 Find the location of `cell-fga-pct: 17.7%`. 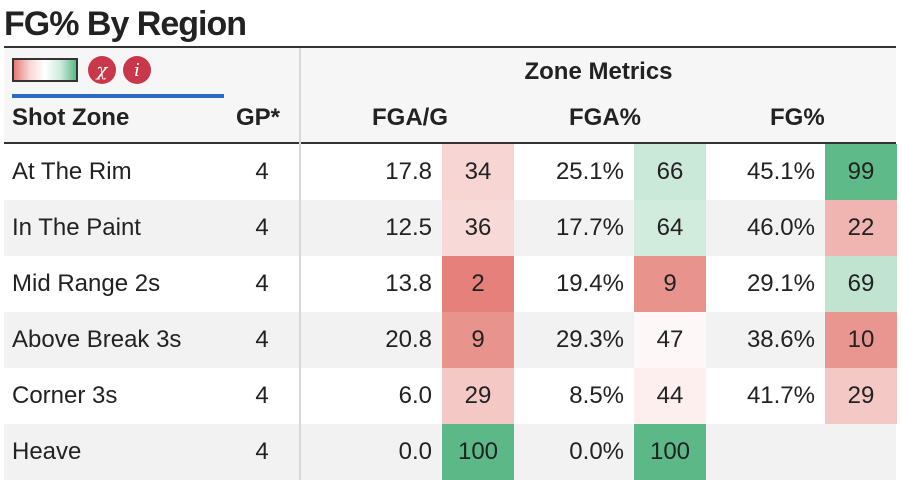

cell-fga-pct: 17.7% is located at coordinates (589, 227).